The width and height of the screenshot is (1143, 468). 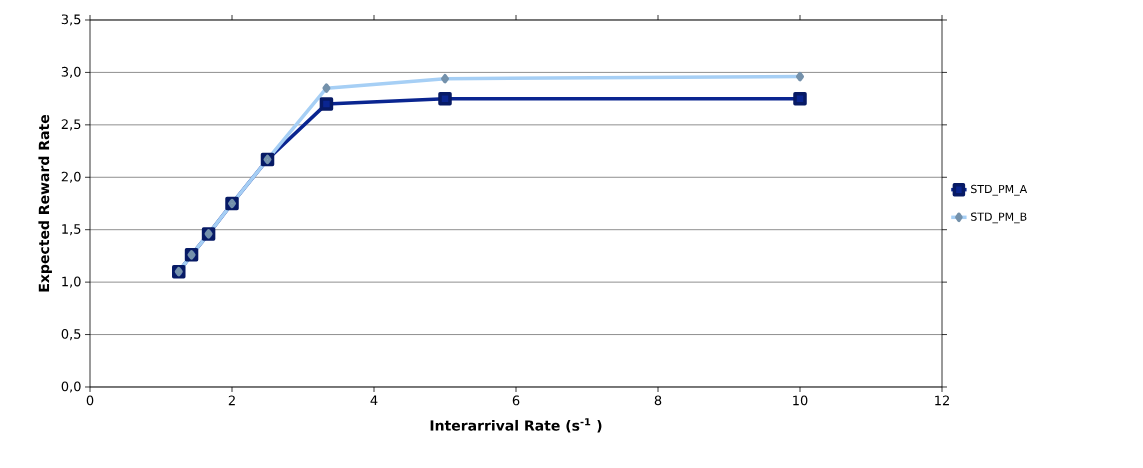 What do you see at coordinates (516, 400) in the screenshot?
I see `x-tick-label: 6` at bounding box center [516, 400].